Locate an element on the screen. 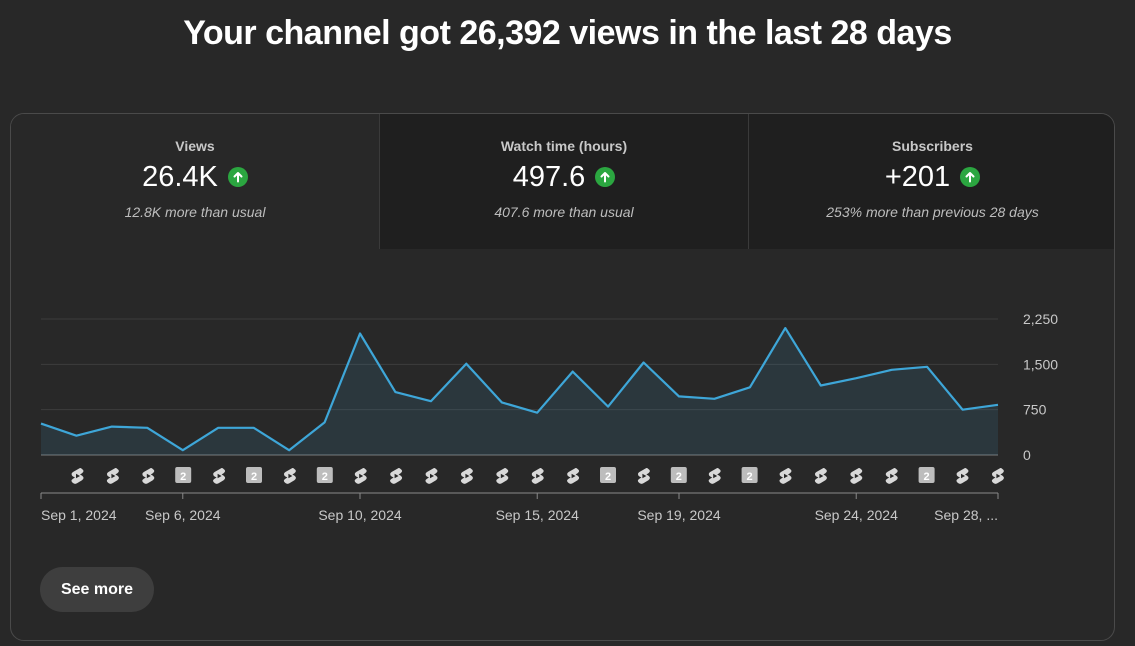 The height and width of the screenshot is (646, 1135). y-tick-label: 1,500 is located at coordinates (1040, 364).